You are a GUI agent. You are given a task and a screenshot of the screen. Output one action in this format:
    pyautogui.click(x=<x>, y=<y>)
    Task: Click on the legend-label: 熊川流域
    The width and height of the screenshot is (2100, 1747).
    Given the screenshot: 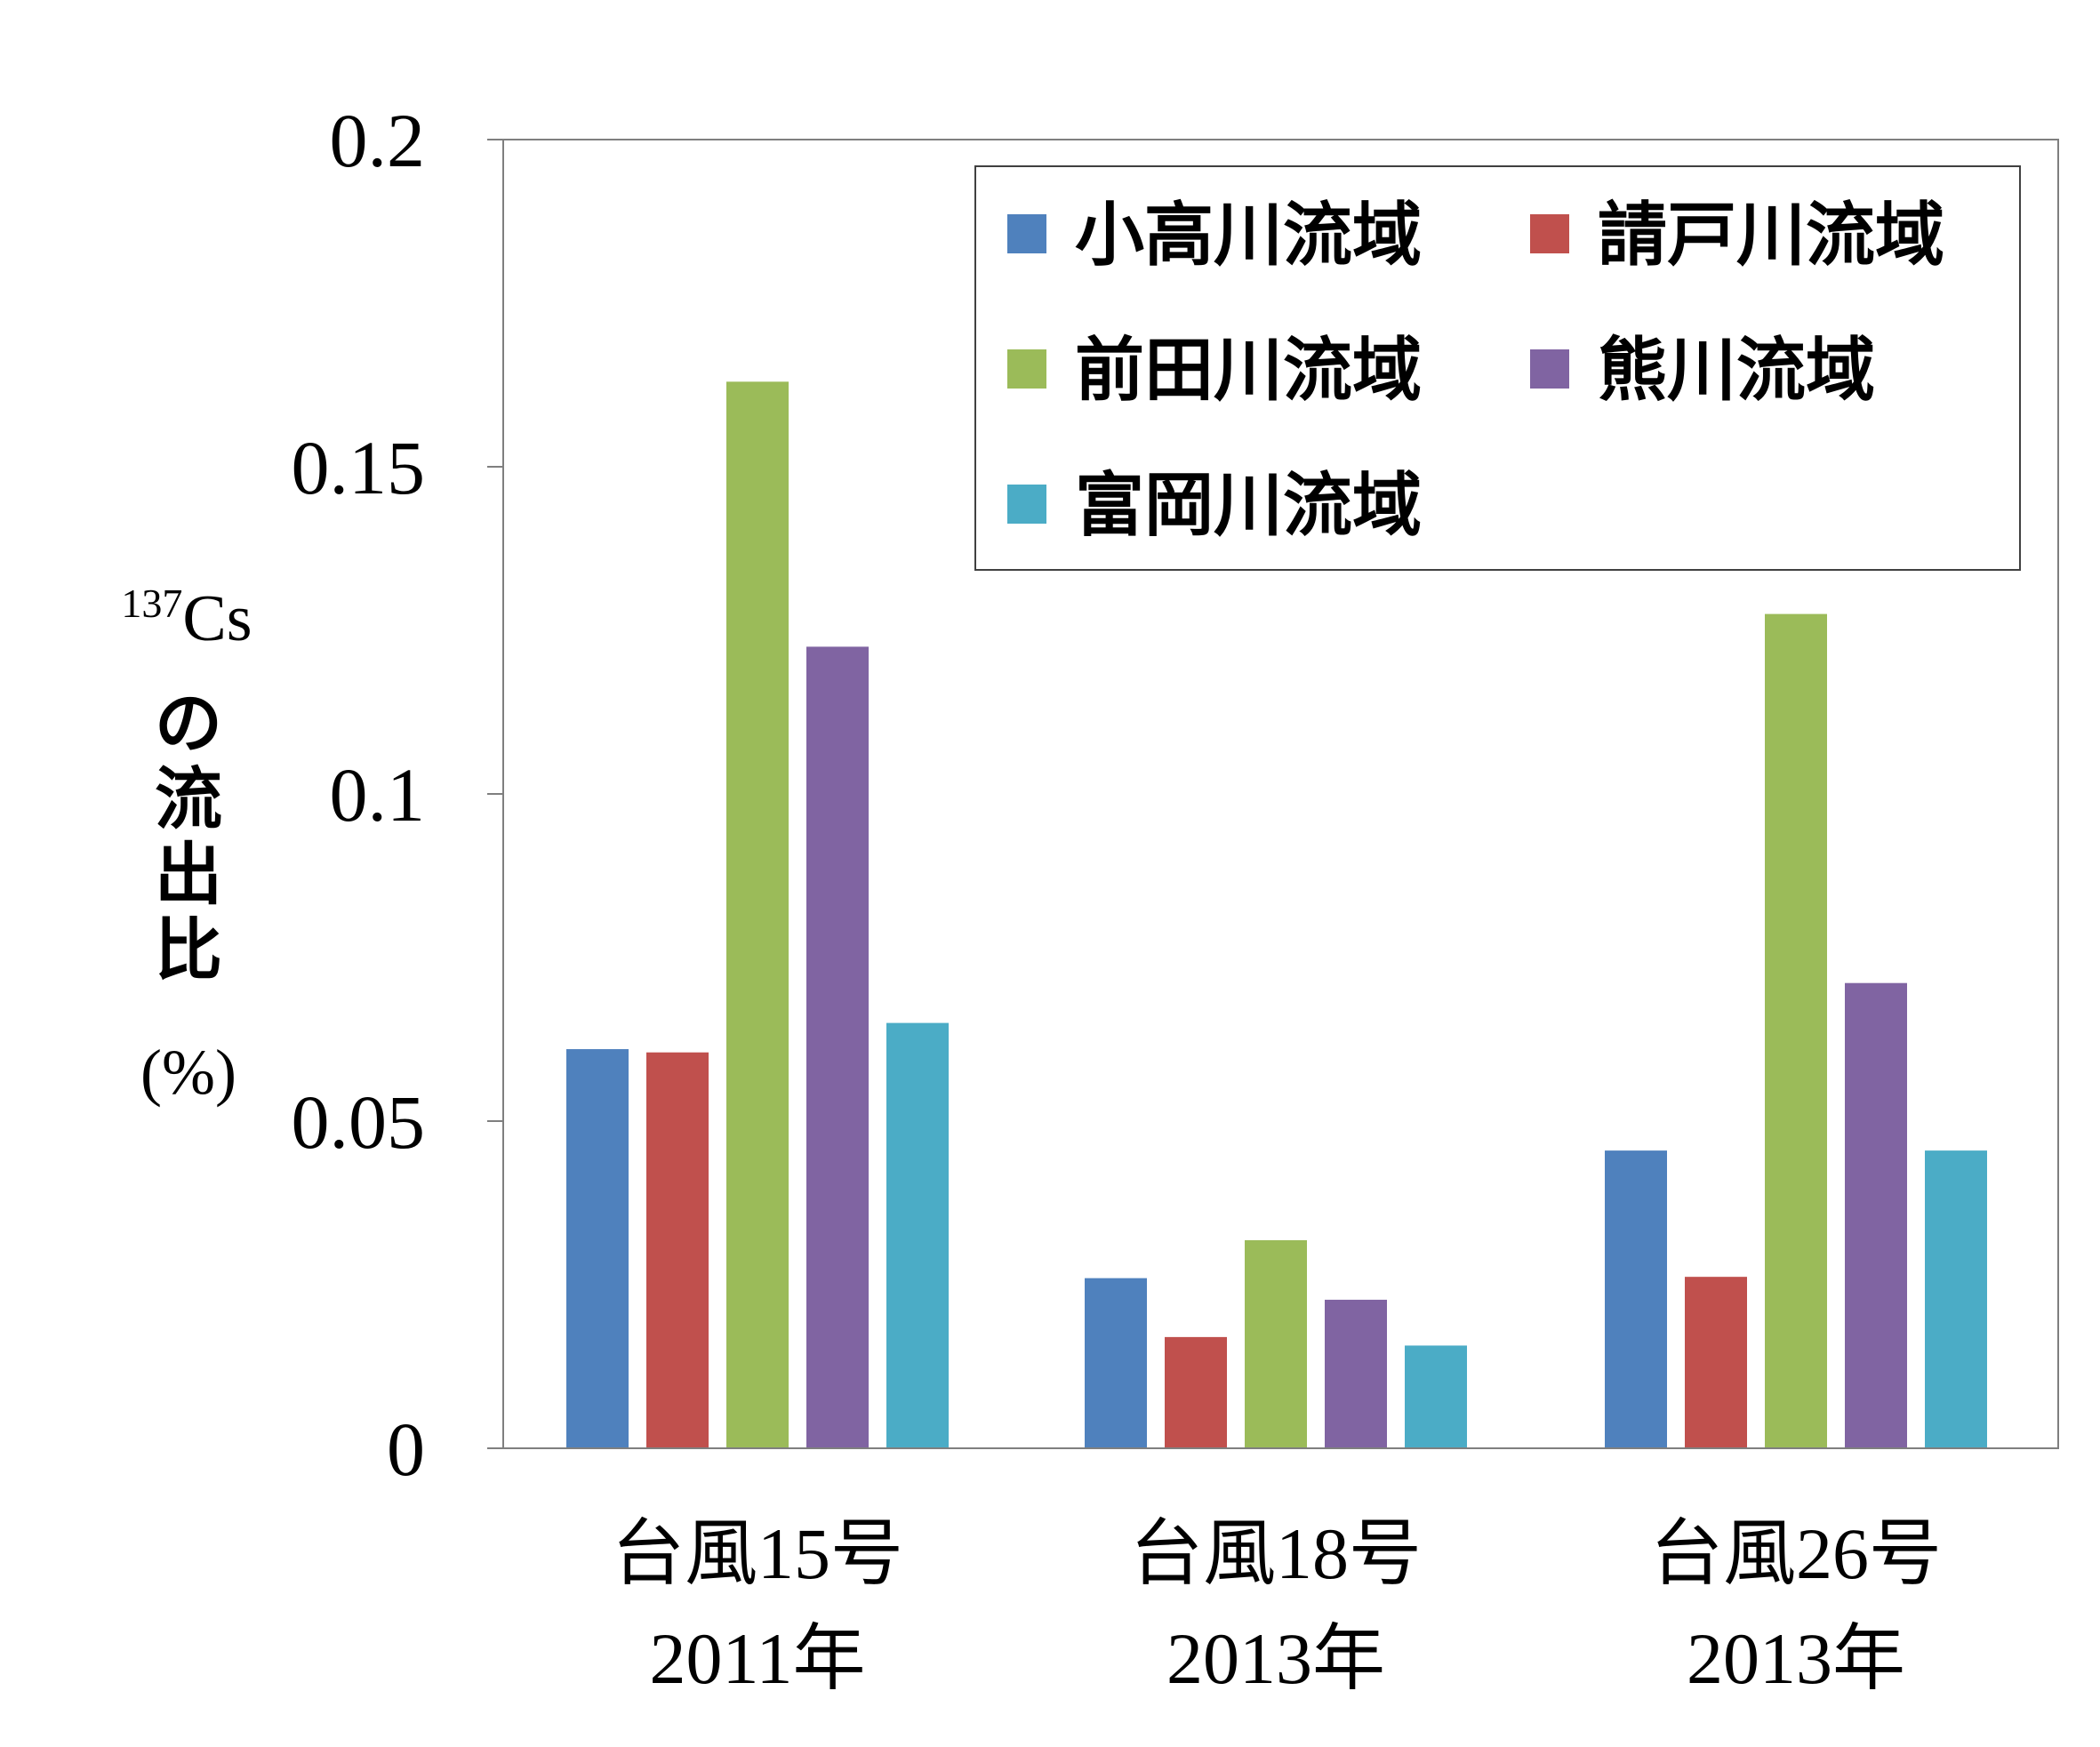 What is the action you would take?
    pyautogui.click(x=1736, y=371)
    